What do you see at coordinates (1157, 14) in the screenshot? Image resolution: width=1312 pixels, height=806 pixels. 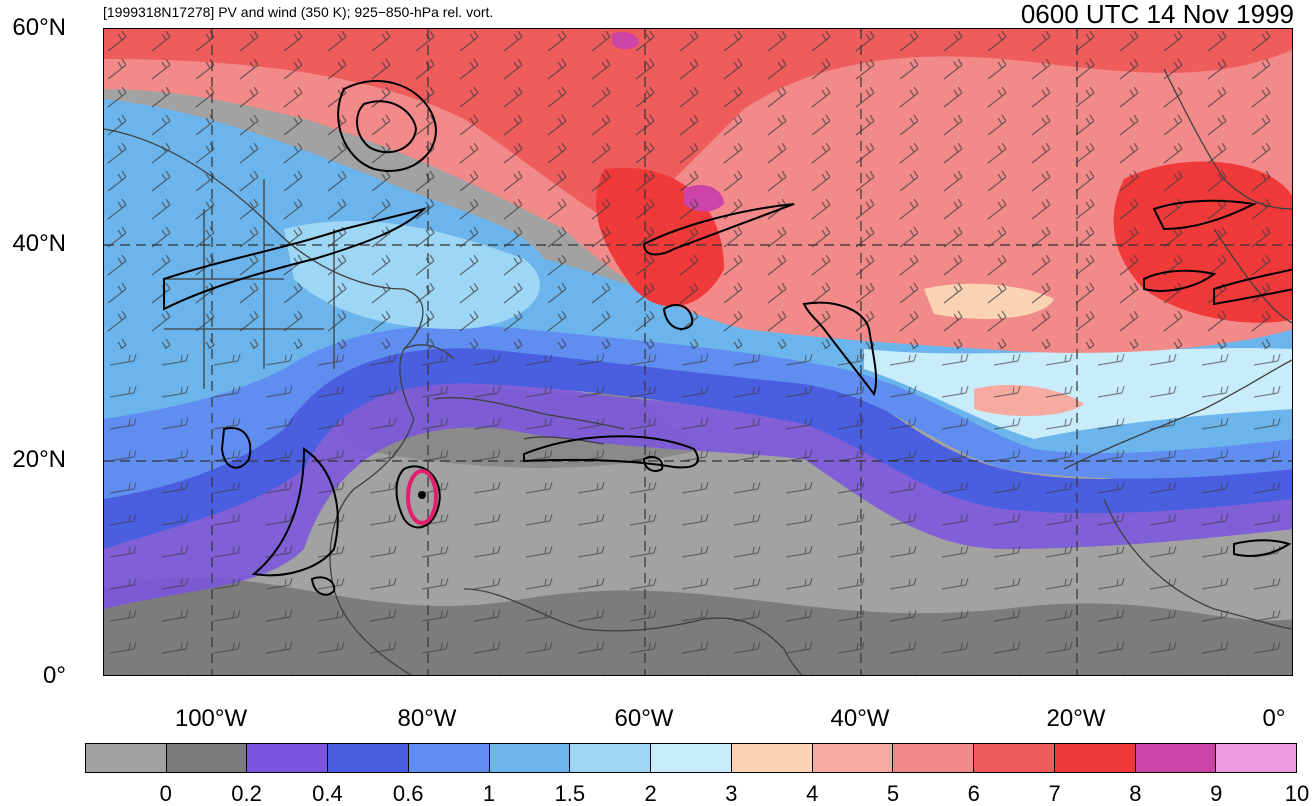 I see `plot-valid-time: 0600 UTC 14 Nov 1999` at bounding box center [1157, 14].